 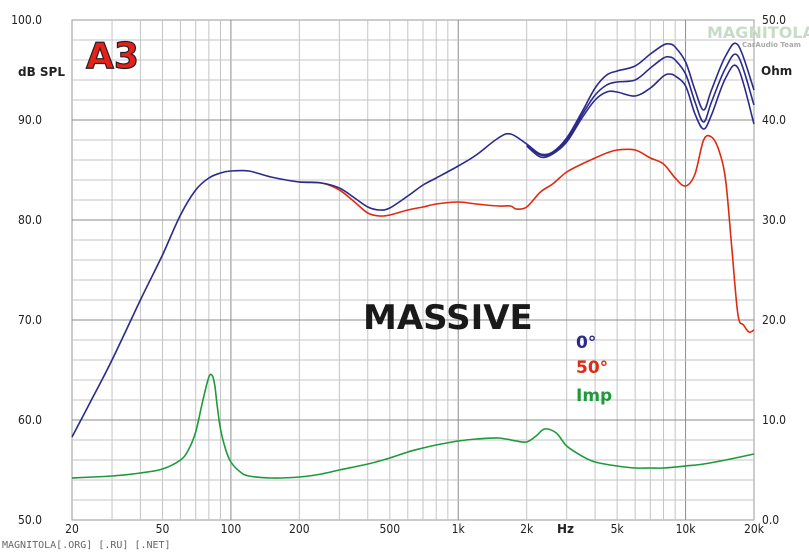 What do you see at coordinates (774, 320) in the screenshot?
I see `y-right-tick-label: 20.0` at bounding box center [774, 320].